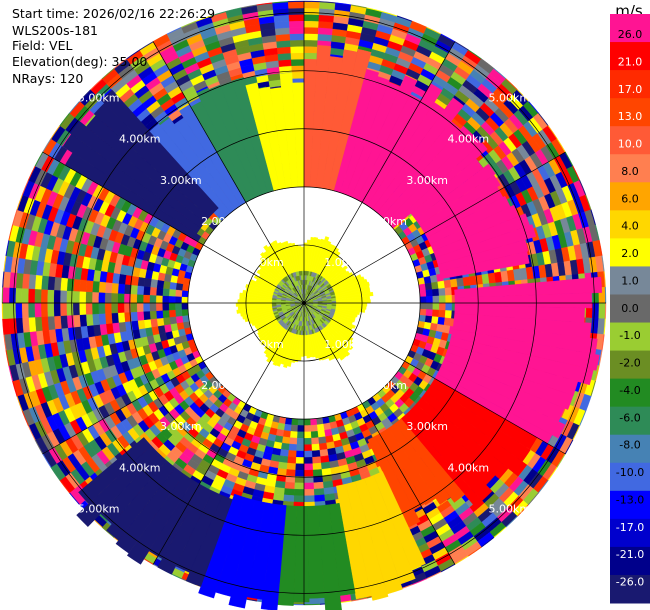 The image size is (650, 610). Describe the element at coordinates (114, 13) in the screenshot. I see `start-time-label: Start time: 2026/02/16 22:26:29` at that location.